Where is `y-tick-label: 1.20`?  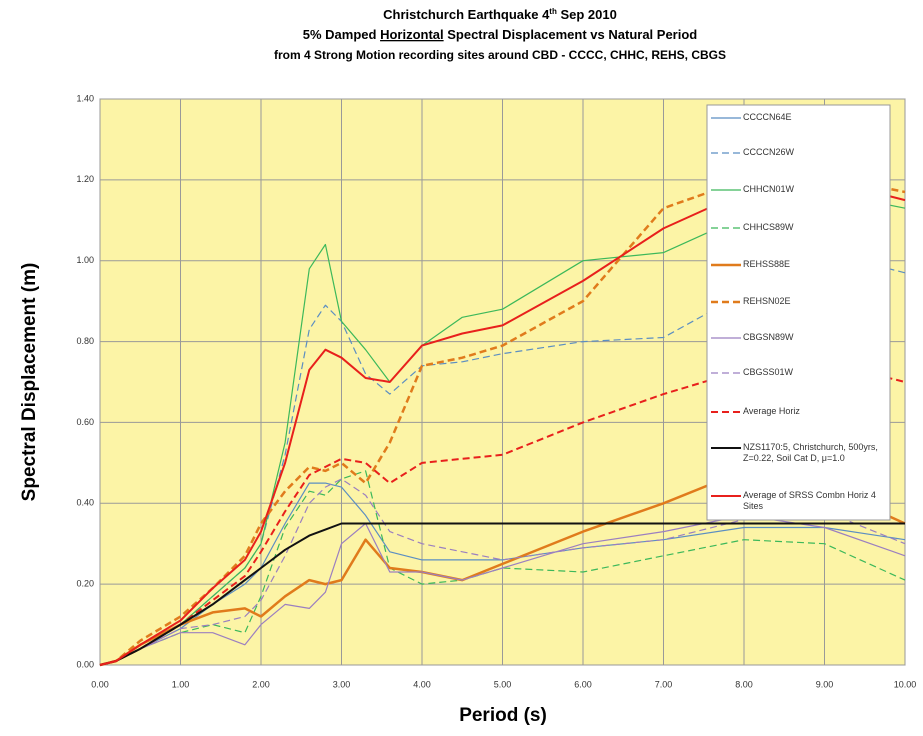
y-tick-label: 1.20 is located at coordinates (85, 179).